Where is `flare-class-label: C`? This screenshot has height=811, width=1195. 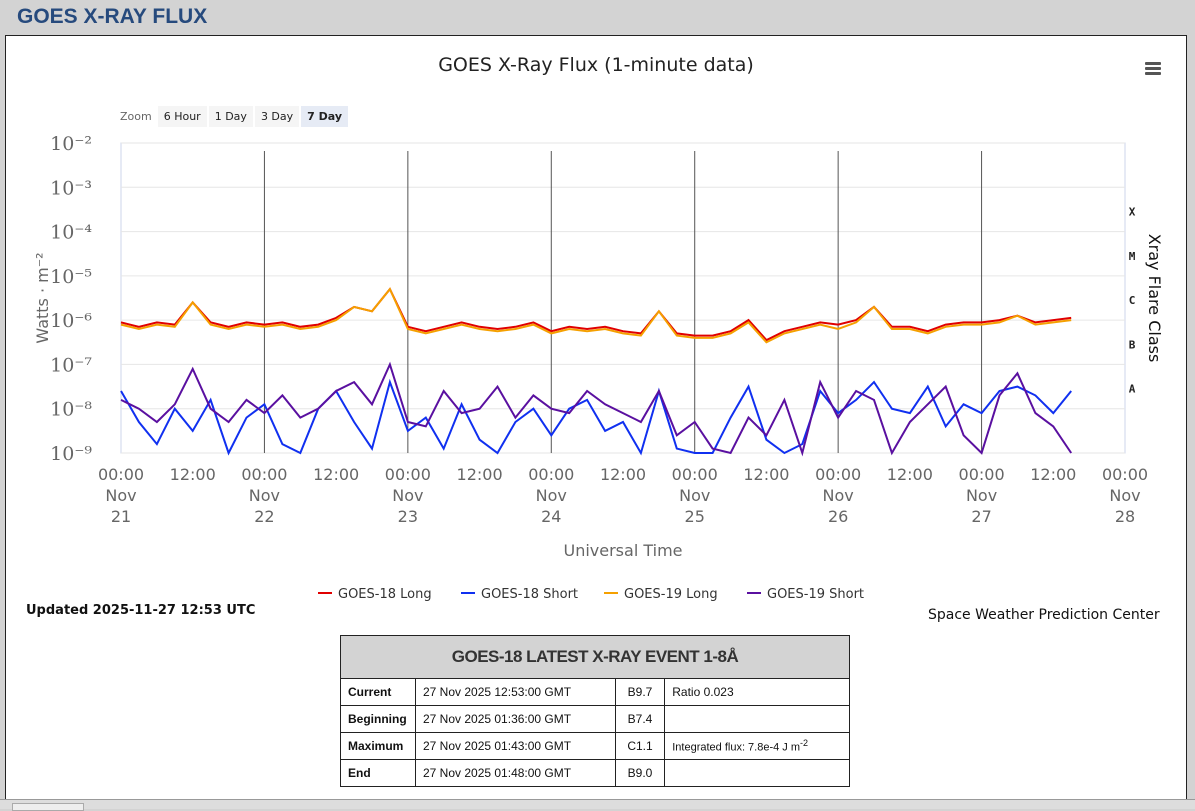
flare-class-label: C is located at coordinates (1132, 300).